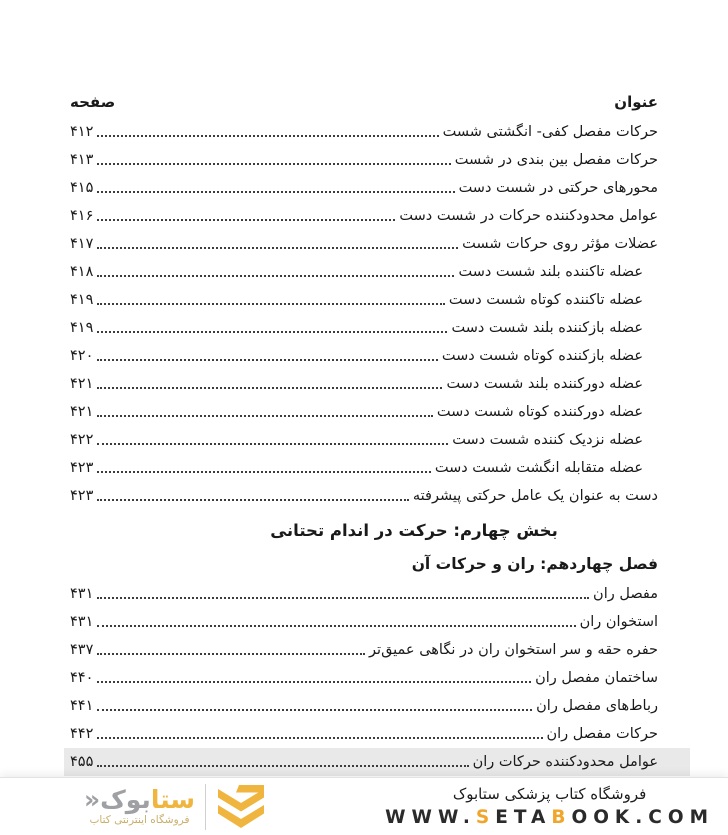 This screenshot has height=835, width=728. What do you see at coordinates (485, 817) in the screenshot?
I see `url-accent-letter: S` at bounding box center [485, 817].